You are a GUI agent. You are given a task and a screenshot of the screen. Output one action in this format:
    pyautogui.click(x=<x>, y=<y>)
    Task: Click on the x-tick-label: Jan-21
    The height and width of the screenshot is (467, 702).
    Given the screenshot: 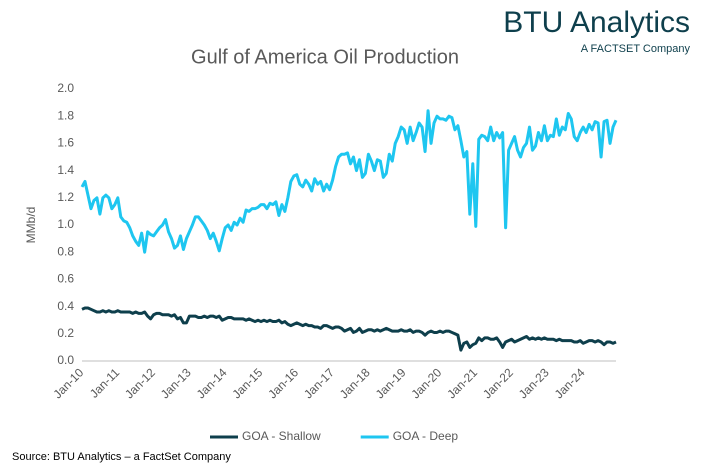 What is the action you would take?
    pyautogui.click(x=462, y=383)
    